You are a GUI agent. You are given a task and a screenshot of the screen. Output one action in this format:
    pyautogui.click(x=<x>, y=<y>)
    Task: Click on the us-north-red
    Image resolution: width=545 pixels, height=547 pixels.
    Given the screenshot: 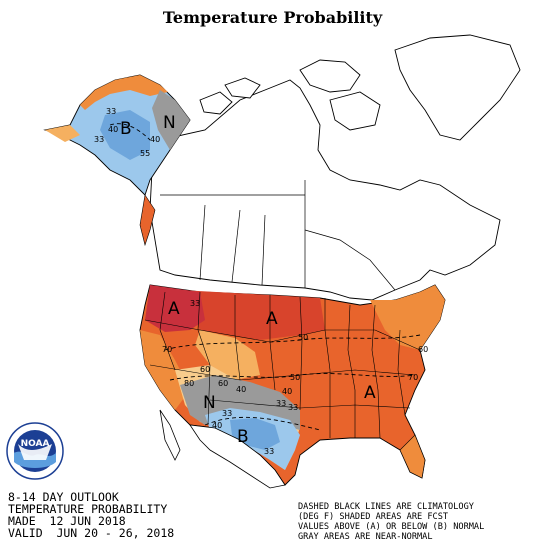 What is the action you would take?
    pyautogui.click(x=252, y=315)
    